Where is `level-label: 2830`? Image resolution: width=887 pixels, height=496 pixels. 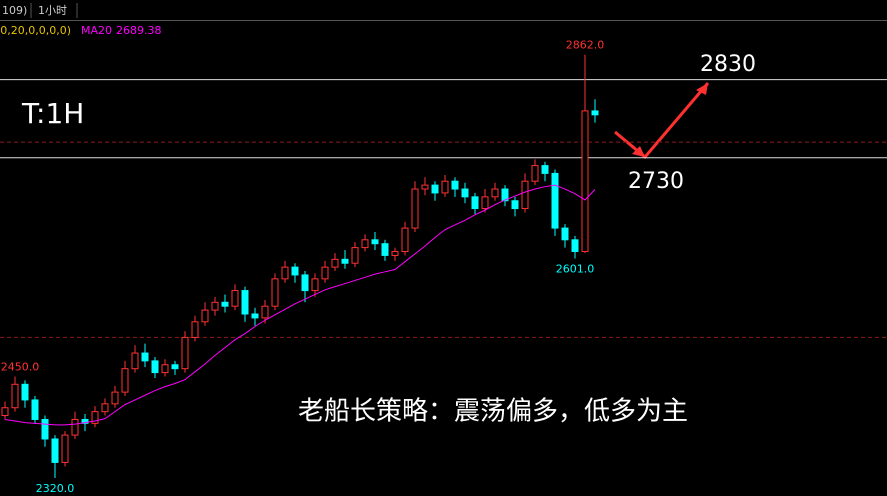 level-label: 2830 is located at coordinates (728, 64).